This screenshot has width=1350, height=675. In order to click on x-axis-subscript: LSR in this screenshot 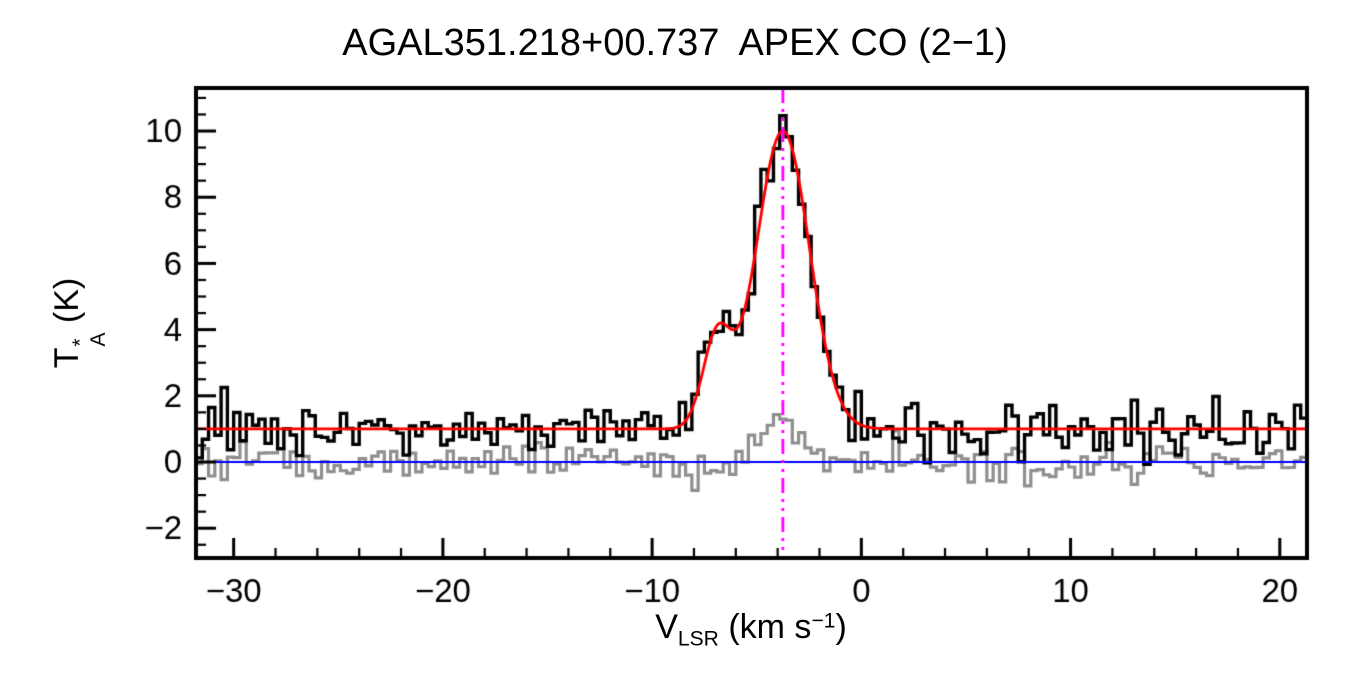, I will do `click(698, 639)`.